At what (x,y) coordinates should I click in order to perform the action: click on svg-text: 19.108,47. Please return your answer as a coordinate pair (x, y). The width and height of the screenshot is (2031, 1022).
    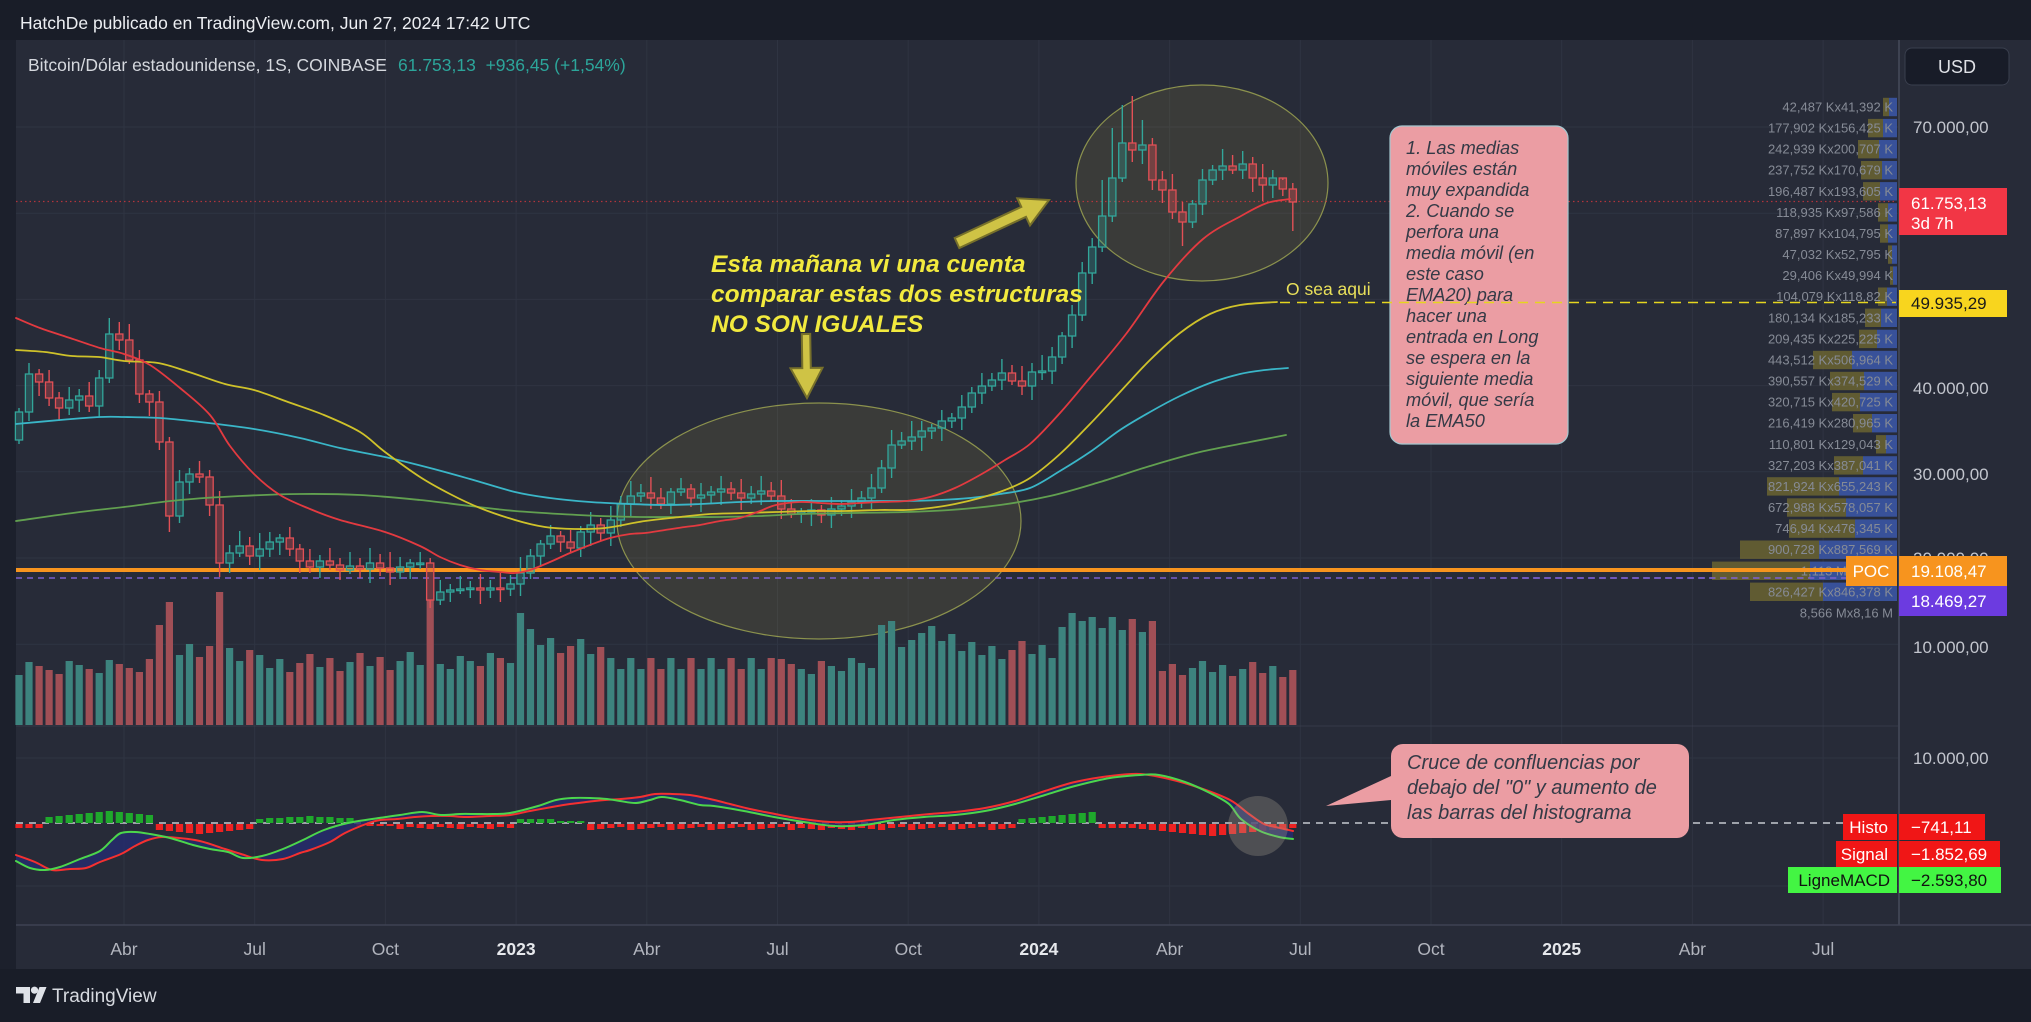
    Looking at the image, I should click on (1949, 571).